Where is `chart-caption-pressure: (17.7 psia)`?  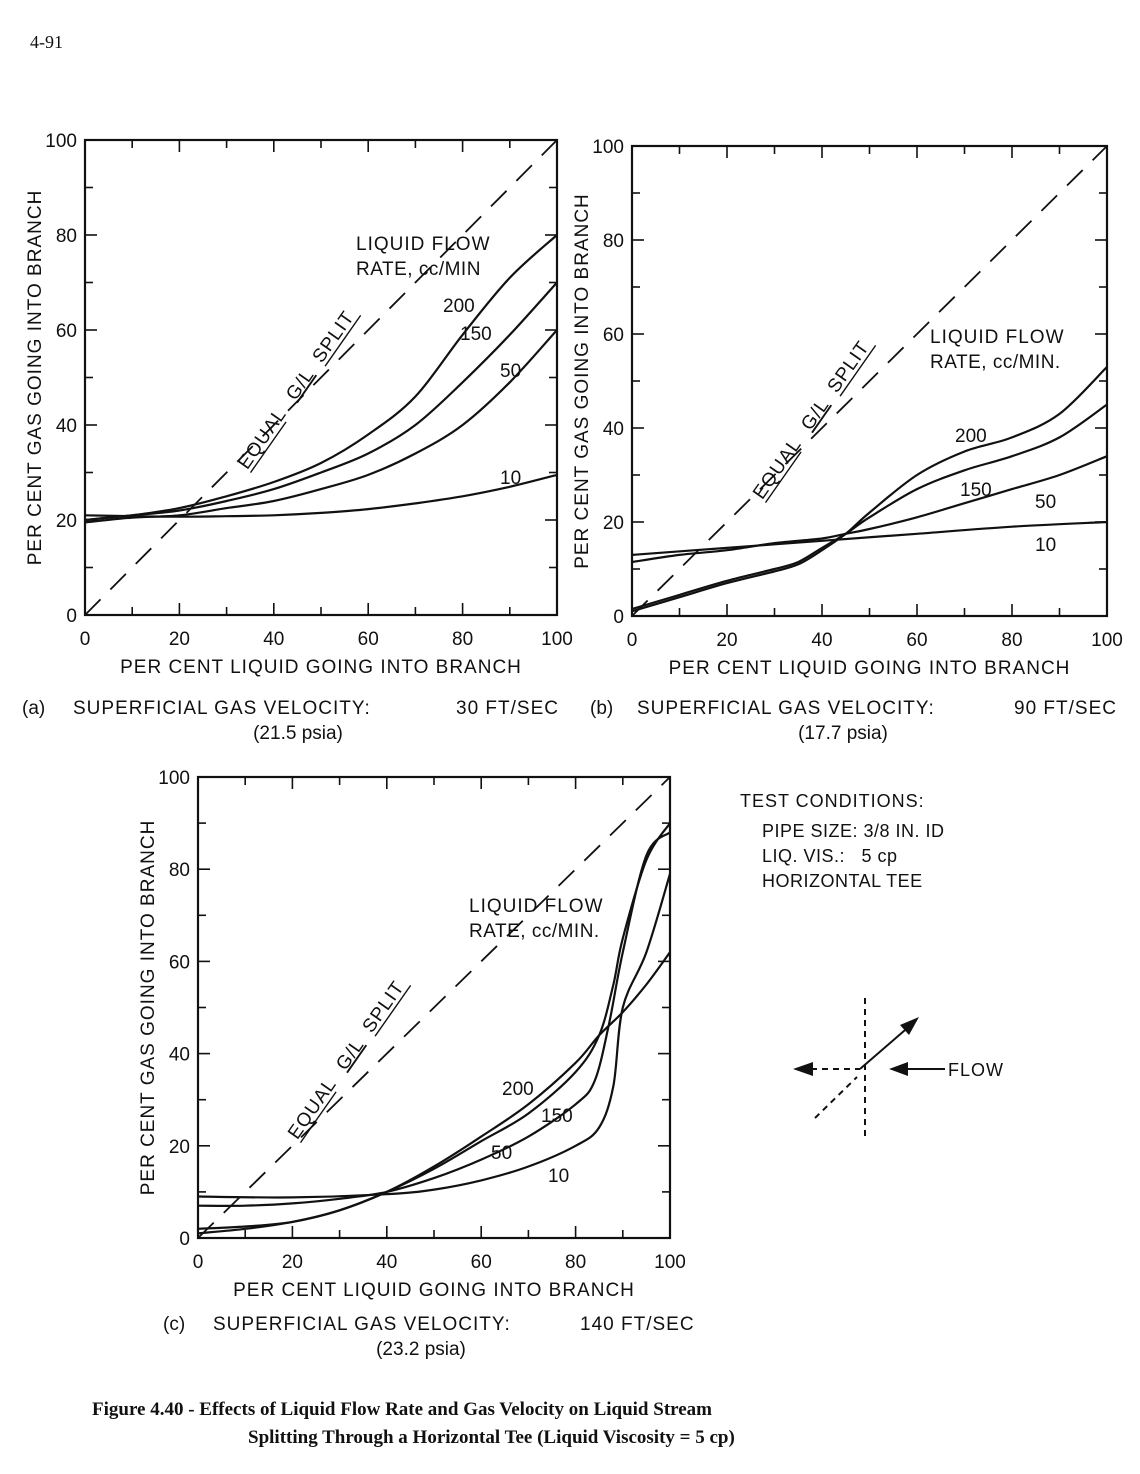 chart-caption-pressure: (17.7 psia) is located at coordinates (843, 733).